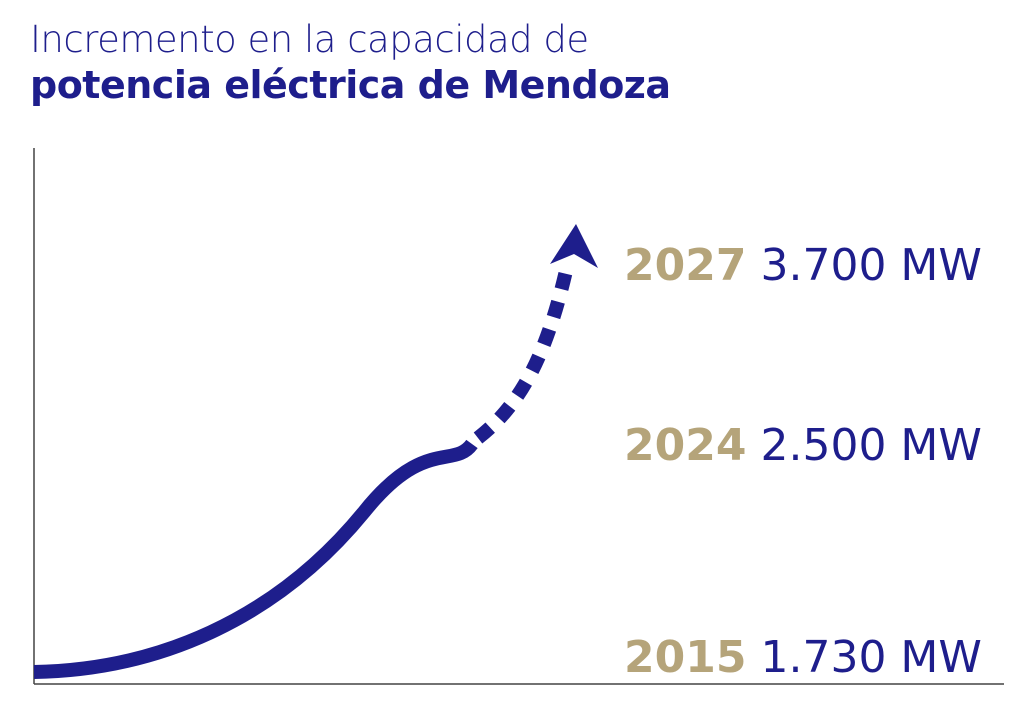 Image resolution: width=1024 pixels, height=710 pixels. I want to click on projection-arrowhead, so click(574, 246).